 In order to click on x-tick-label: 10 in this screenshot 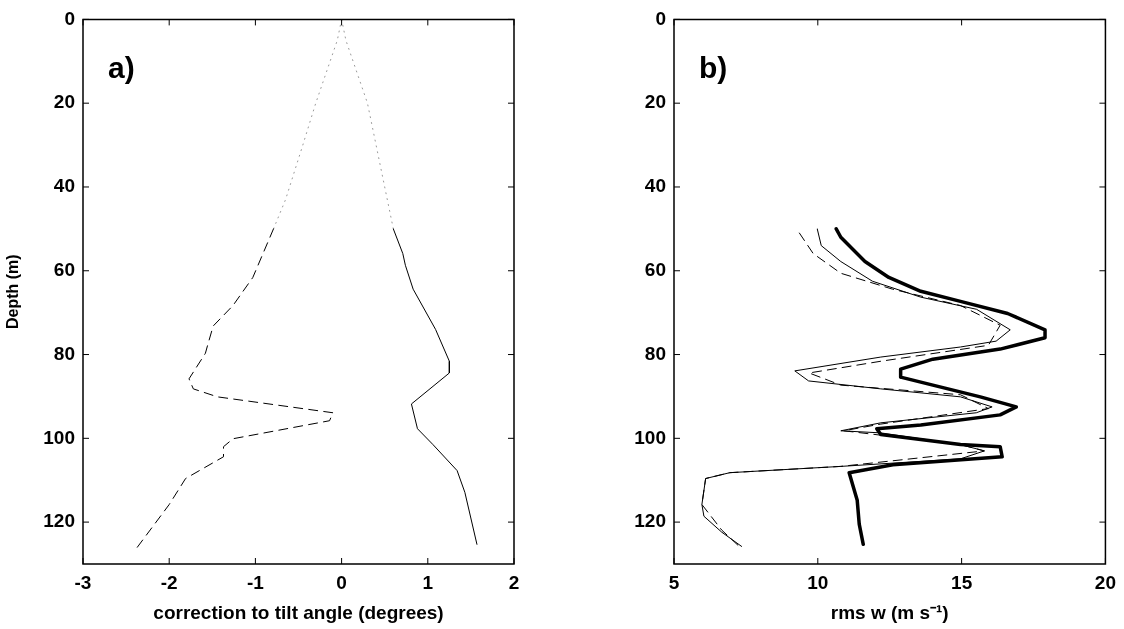, I will do `click(818, 582)`.